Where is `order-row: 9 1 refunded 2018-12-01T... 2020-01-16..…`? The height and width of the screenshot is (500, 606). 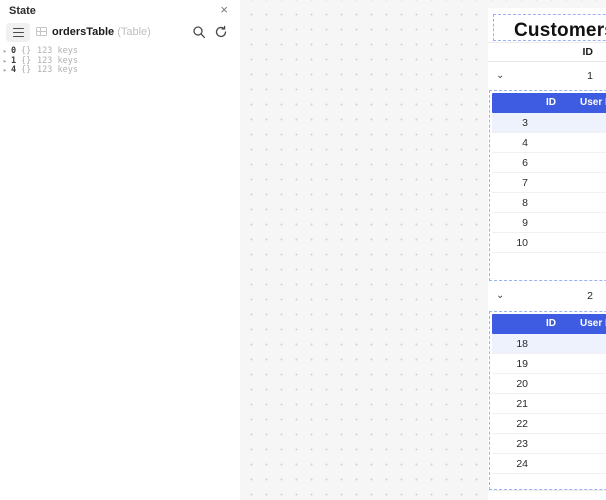
order-row: 9 1 refunded 2018-12-01T... 2020-01-16..… is located at coordinates (549, 223).